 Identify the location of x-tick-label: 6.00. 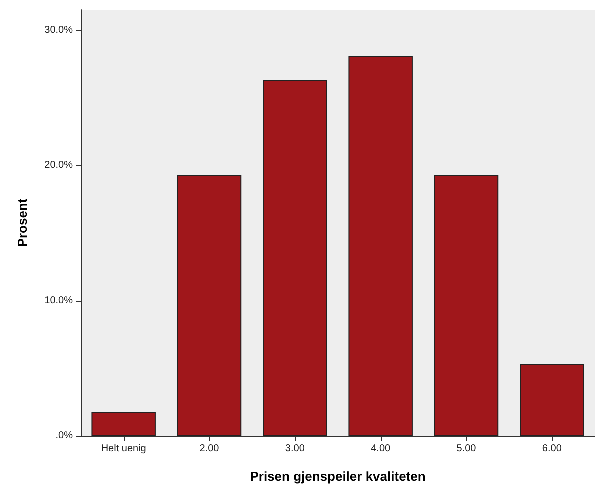
(552, 449).